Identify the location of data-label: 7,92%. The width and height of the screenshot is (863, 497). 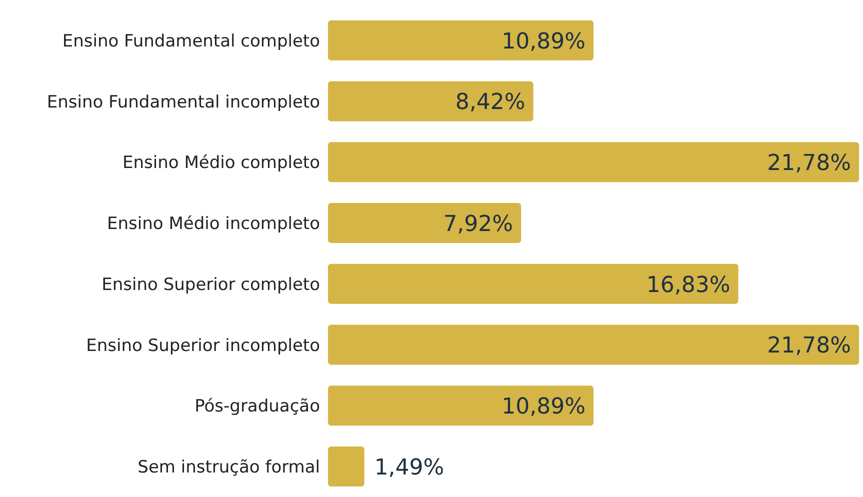
(478, 224).